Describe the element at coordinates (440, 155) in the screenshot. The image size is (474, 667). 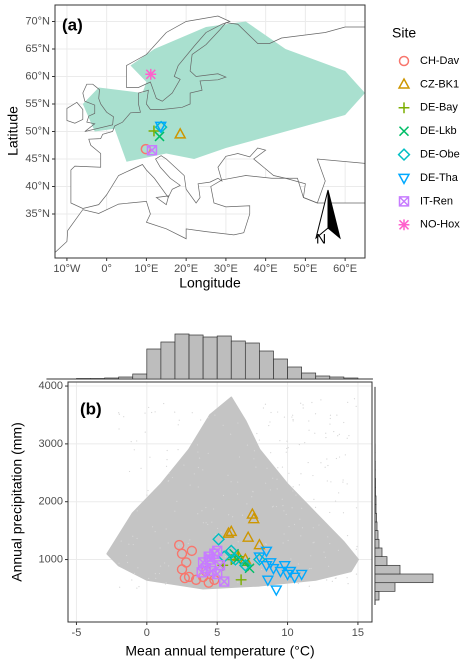
I see `legend-label: DE-Obe` at that location.